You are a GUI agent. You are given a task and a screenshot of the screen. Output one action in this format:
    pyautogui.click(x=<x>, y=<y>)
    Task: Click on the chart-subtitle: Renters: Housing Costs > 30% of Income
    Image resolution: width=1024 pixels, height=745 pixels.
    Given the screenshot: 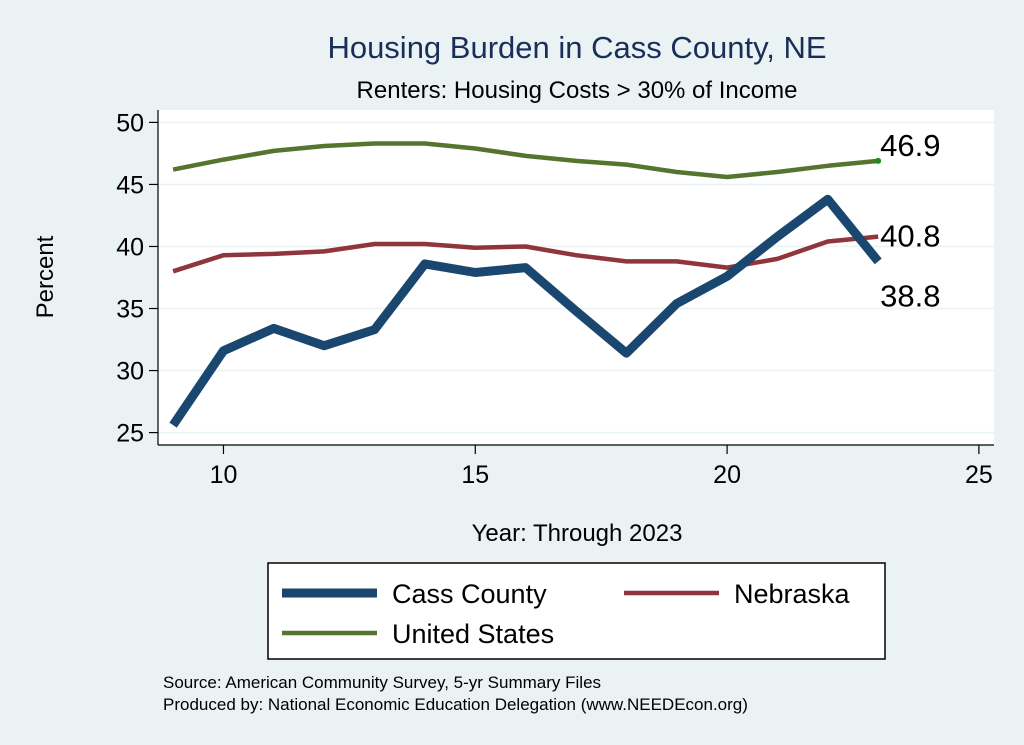 What is the action you would take?
    pyautogui.click(x=577, y=90)
    